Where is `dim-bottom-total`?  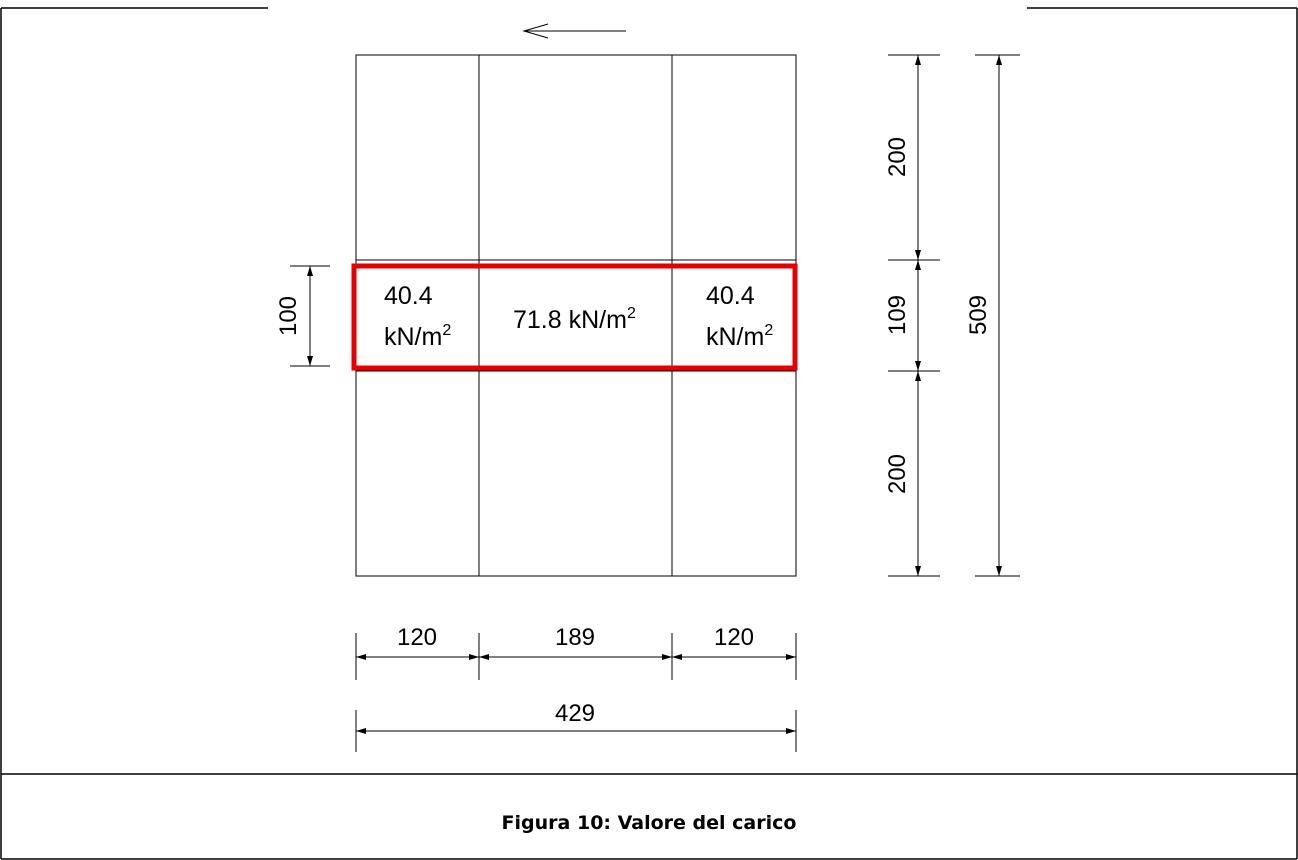 dim-bottom-total is located at coordinates (576, 731).